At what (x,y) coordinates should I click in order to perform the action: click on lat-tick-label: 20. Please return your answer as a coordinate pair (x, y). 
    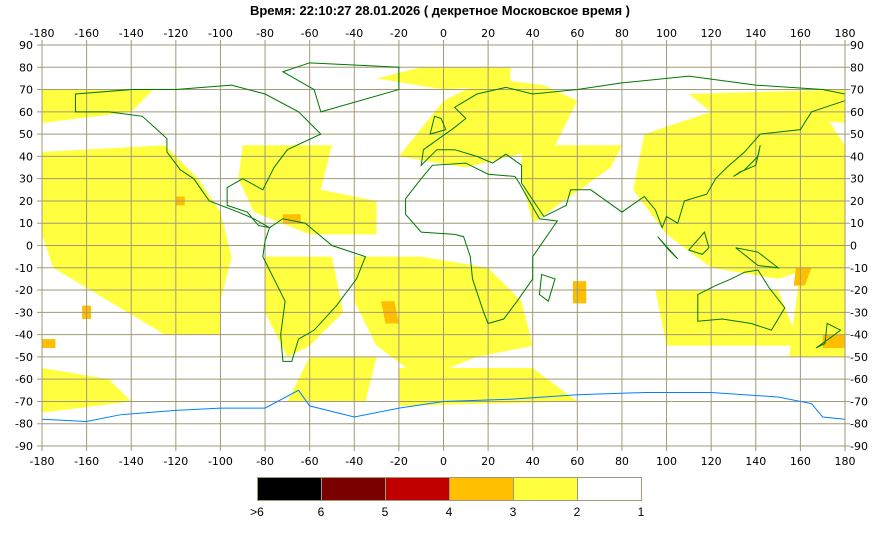
    Looking at the image, I should click on (857, 201).